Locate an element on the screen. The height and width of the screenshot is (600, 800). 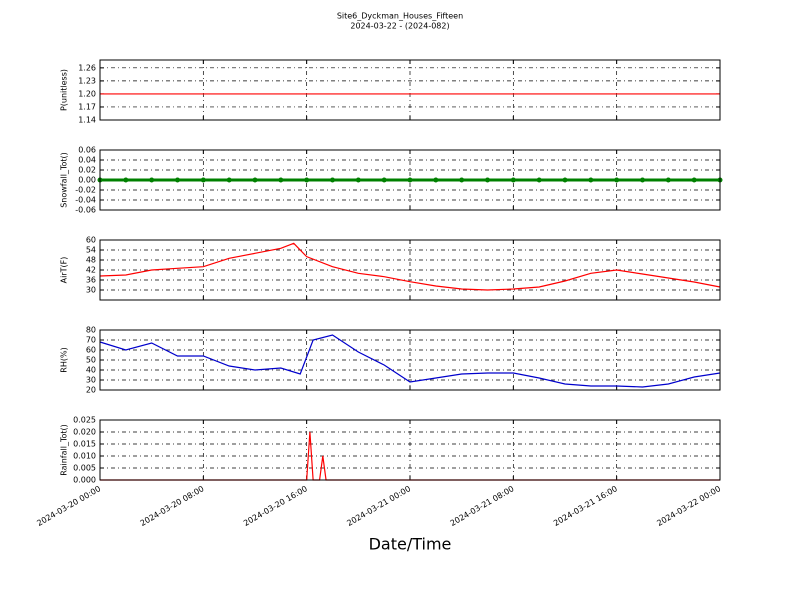
x-tick-label: 2024-03-21 00:00 is located at coordinates (378, 506).